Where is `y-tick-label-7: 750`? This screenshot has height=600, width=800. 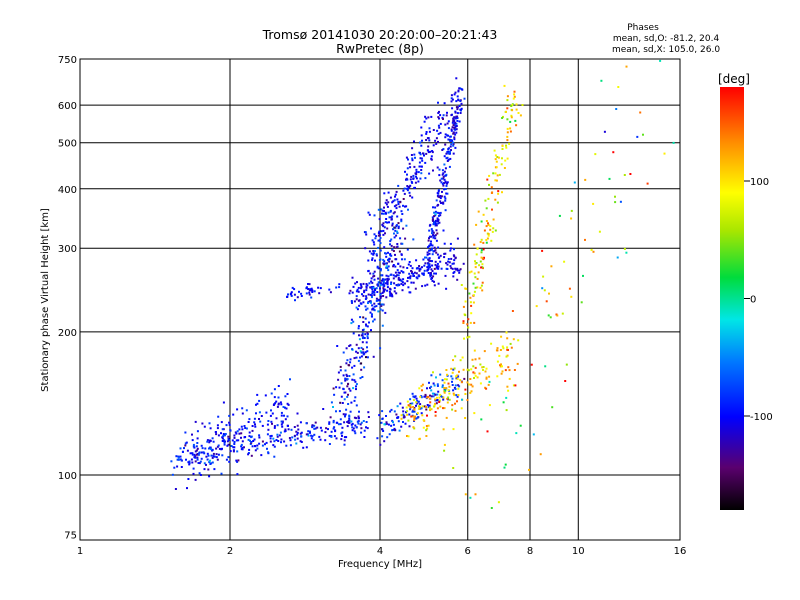 y-tick-label-7: 750 is located at coordinates (67, 60).